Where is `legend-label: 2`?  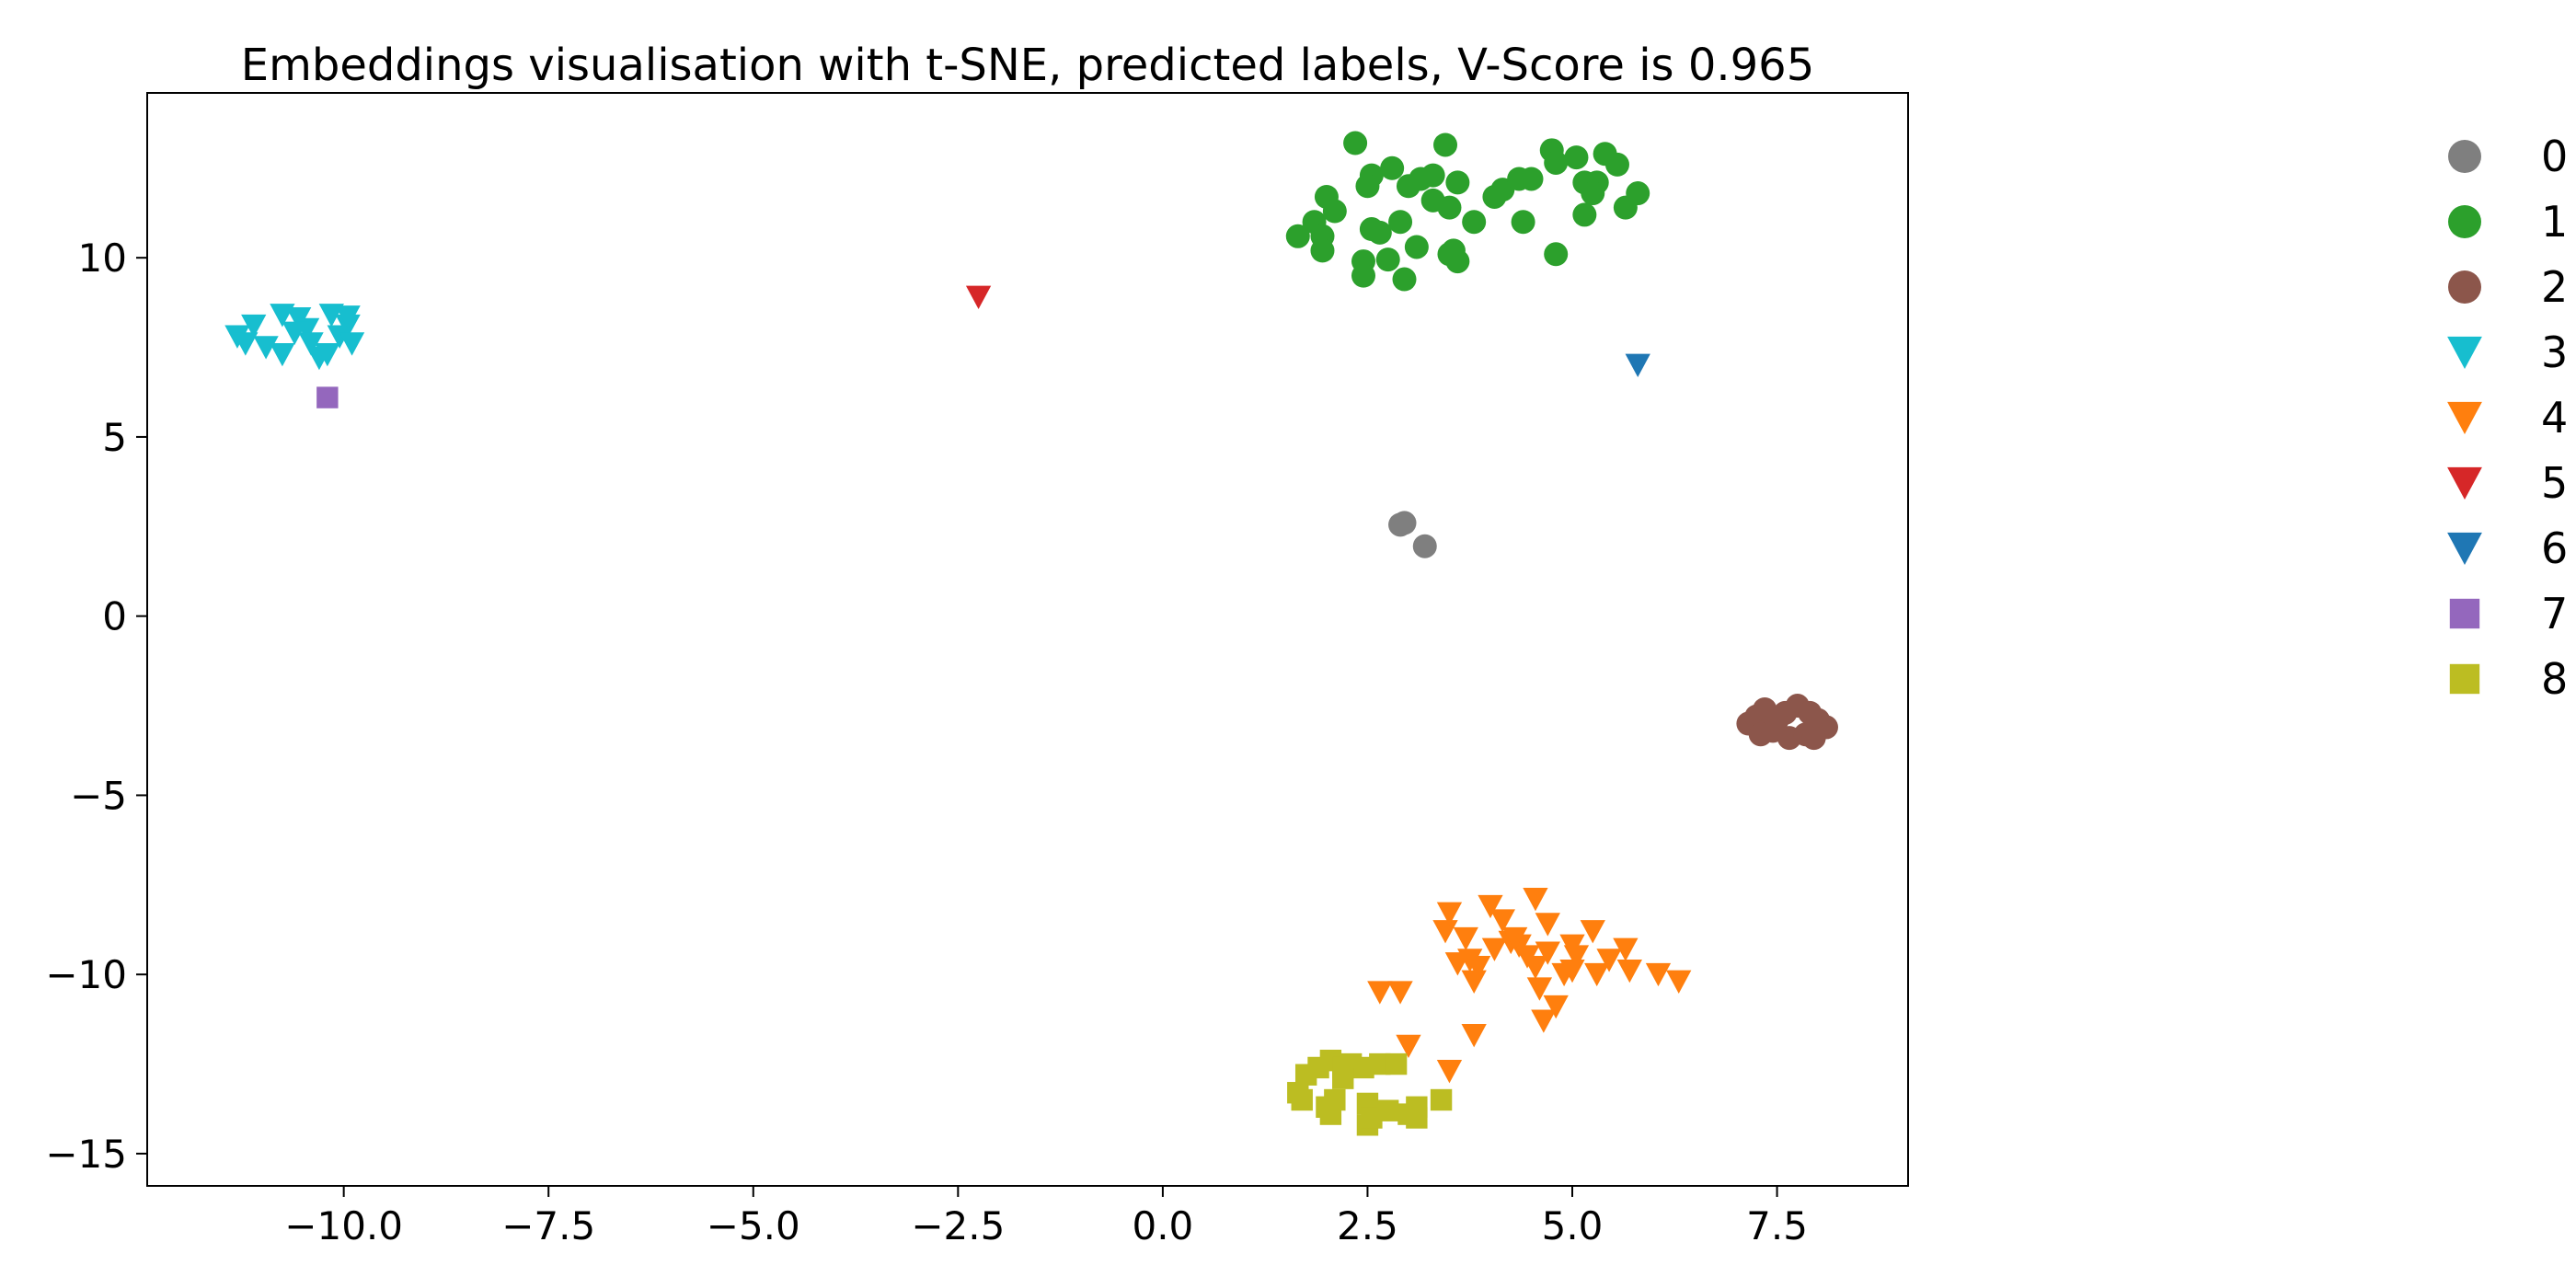
legend-label: 2 is located at coordinates (2554, 287).